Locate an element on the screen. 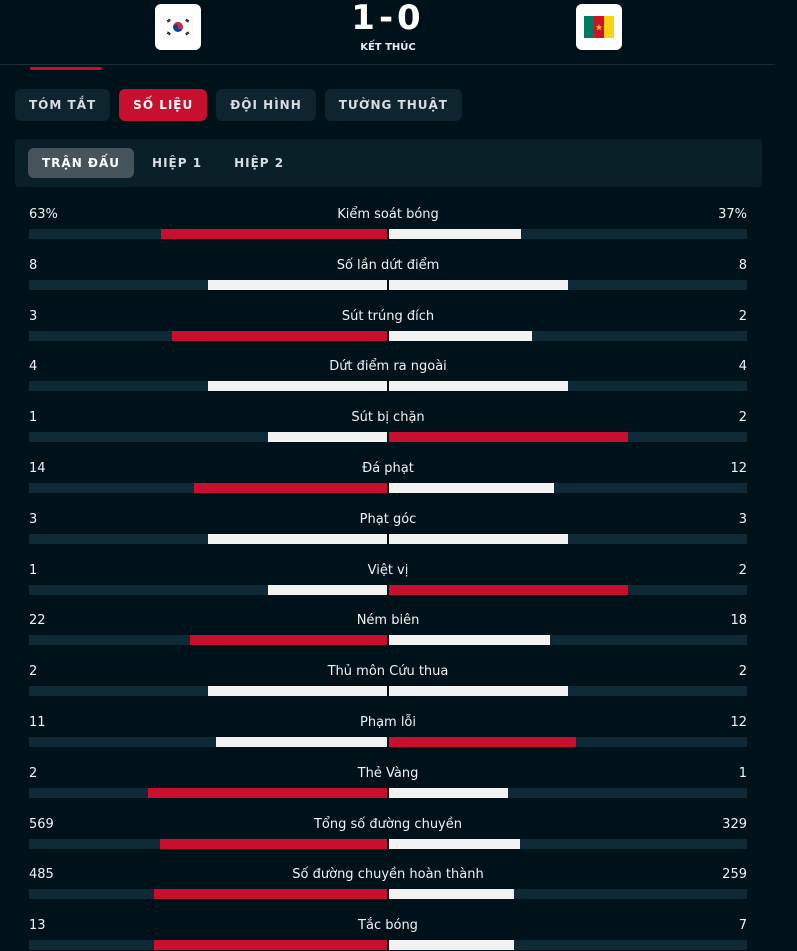  match-score: 1-0 is located at coordinates (388, 19).